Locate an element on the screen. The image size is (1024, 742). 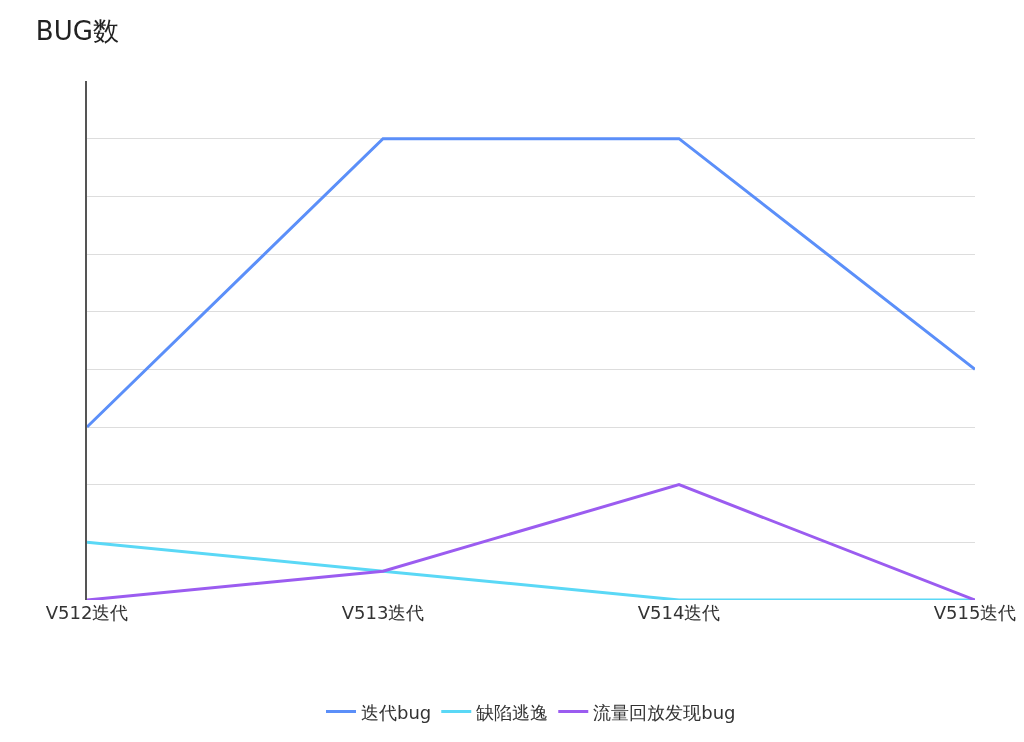
x-tick-label: V513迭代 is located at coordinates (383, 612).